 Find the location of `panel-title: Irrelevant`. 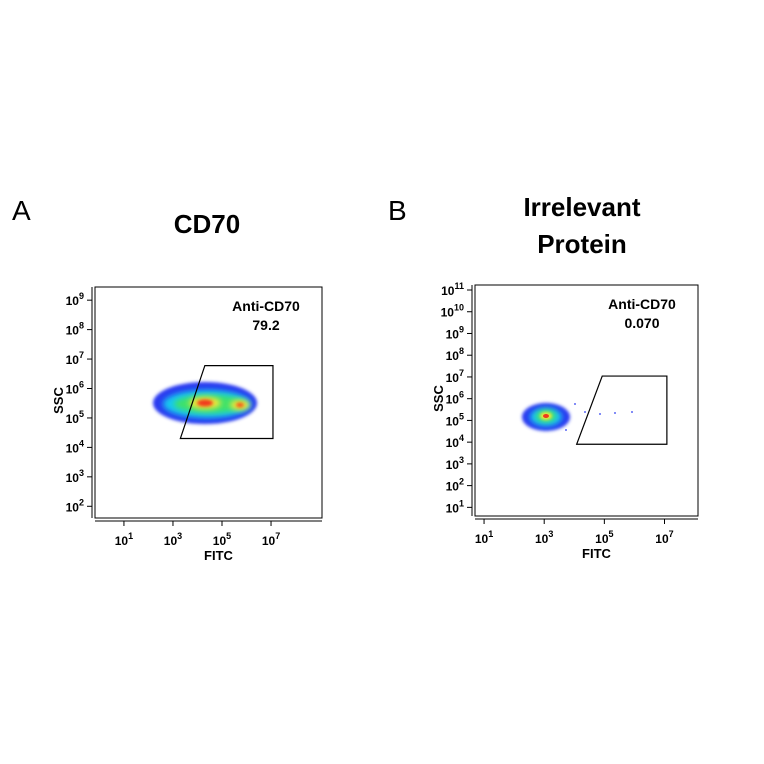

panel-title: Irrelevant is located at coordinates (581, 207).